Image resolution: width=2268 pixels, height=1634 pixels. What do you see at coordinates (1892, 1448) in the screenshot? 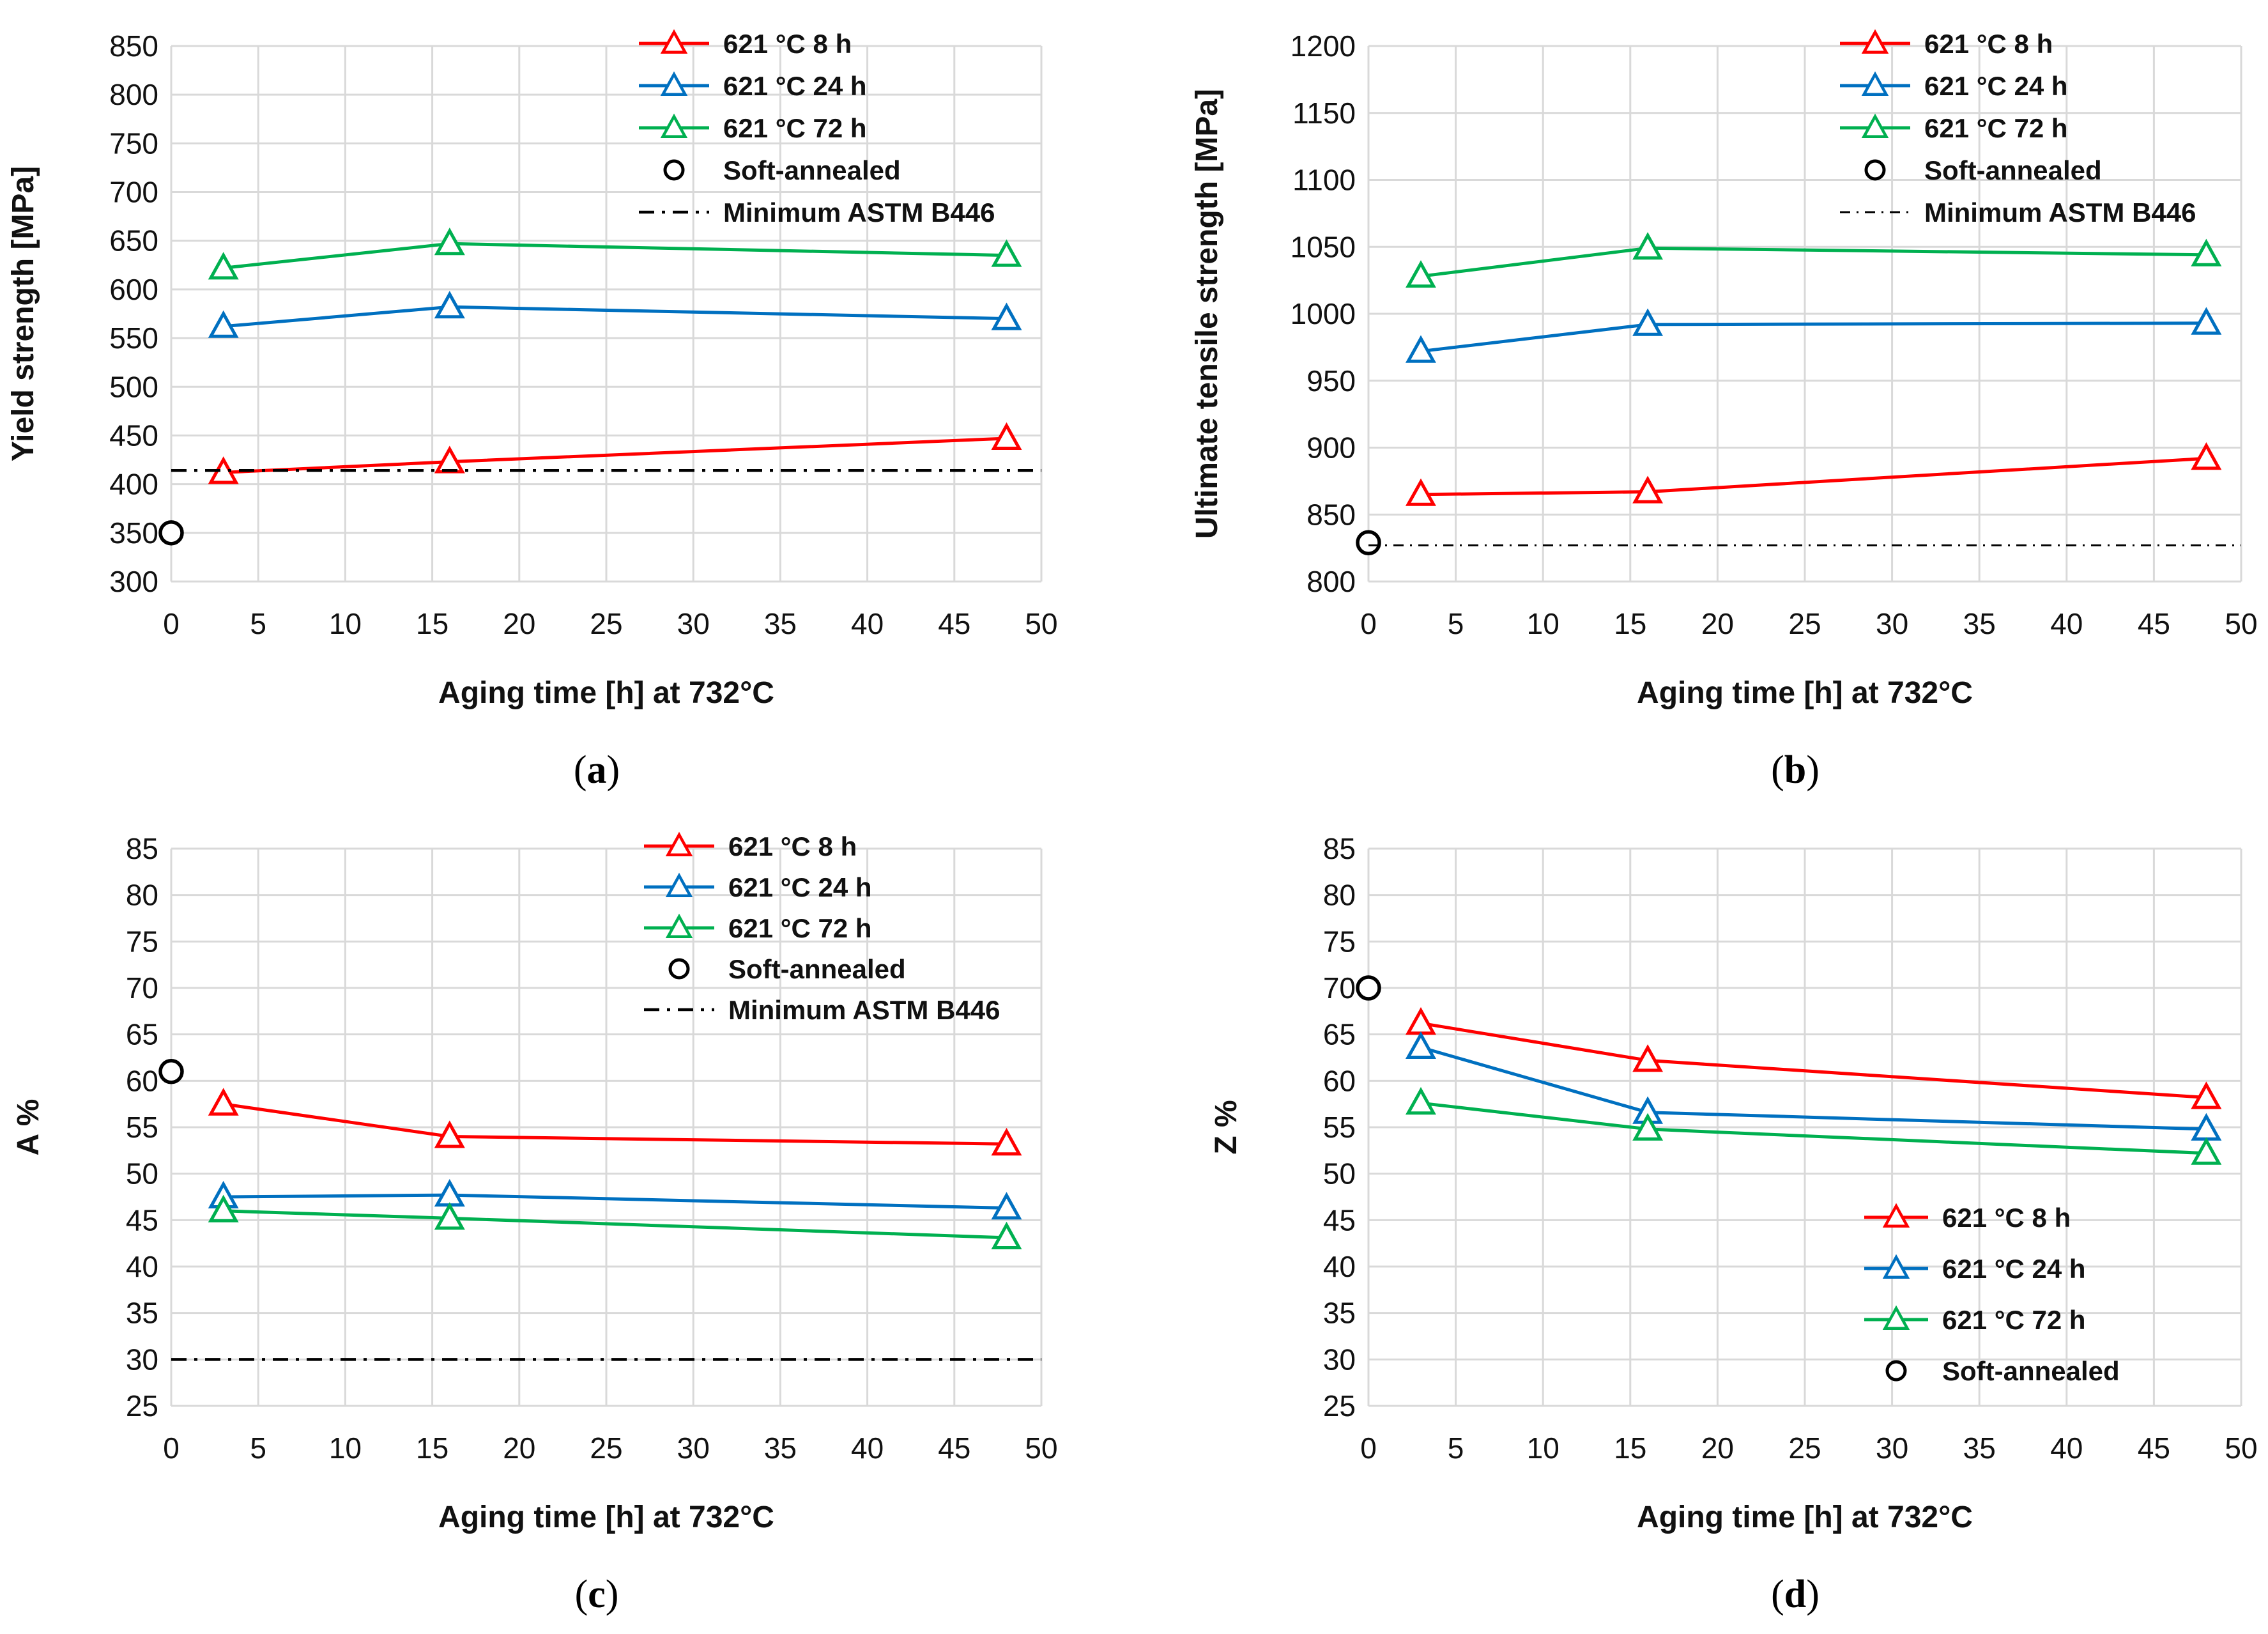
I see `x-tick-label: 30` at bounding box center [1892, 1448].